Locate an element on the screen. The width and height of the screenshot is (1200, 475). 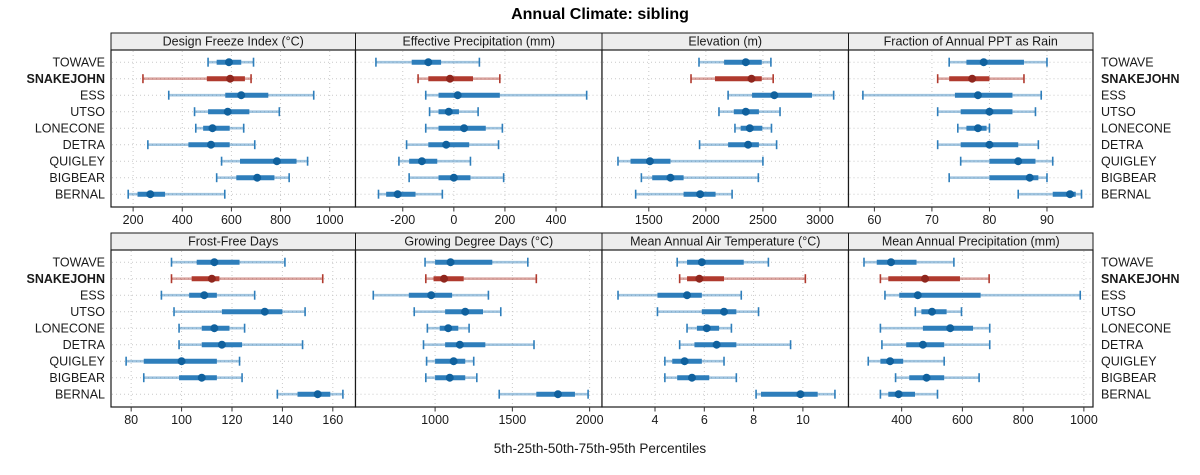
tick-label: 70 is located at coordinates (932, 220).